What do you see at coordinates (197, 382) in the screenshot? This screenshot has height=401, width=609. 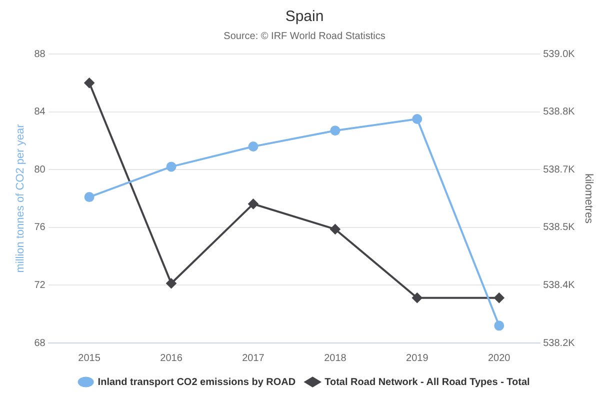 I see `legend-label: Inland transport CO2 emissions by ROAD` at bounding box center [197, 382].